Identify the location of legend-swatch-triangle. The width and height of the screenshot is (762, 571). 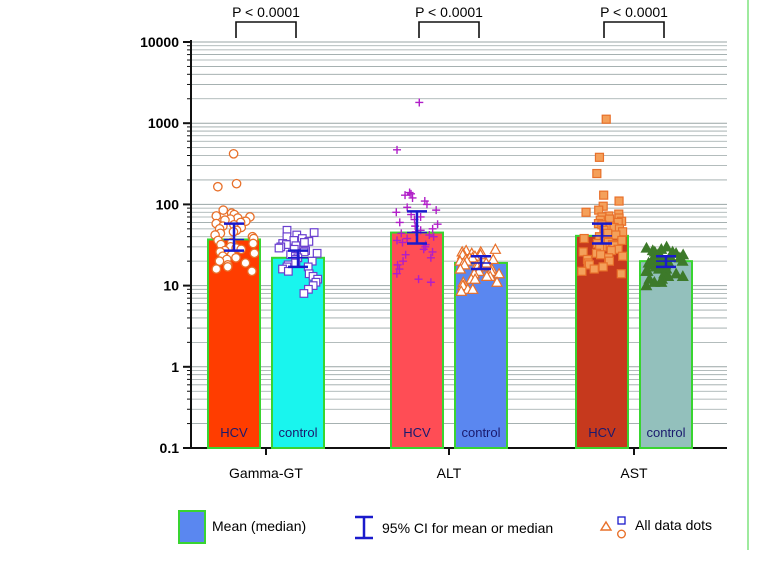
(606, 525).